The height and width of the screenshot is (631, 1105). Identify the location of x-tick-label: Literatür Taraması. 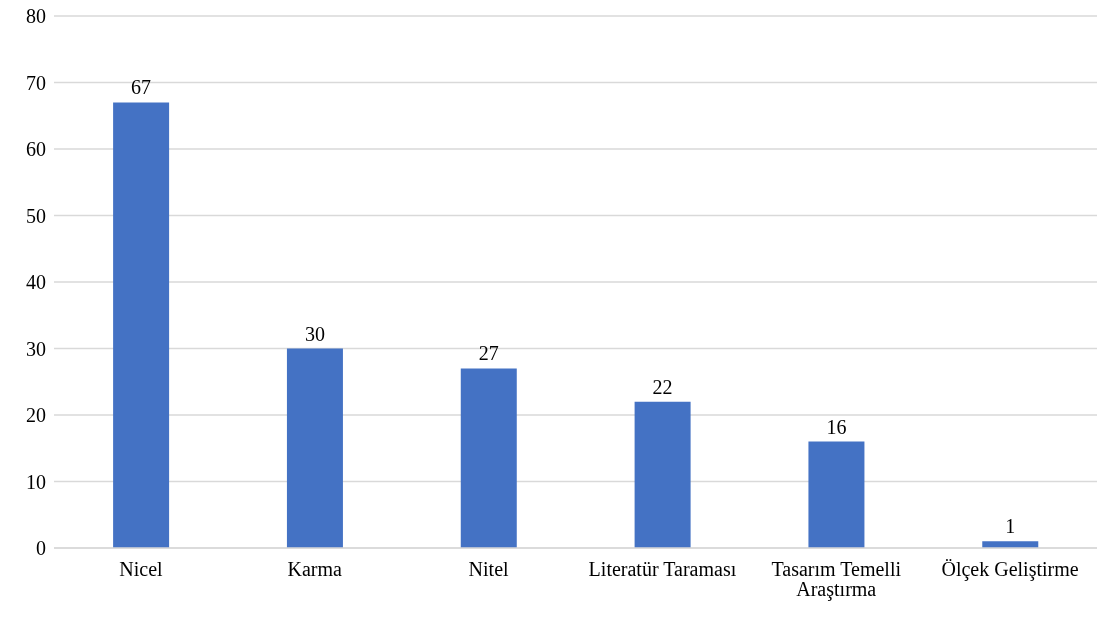
(662, 569).